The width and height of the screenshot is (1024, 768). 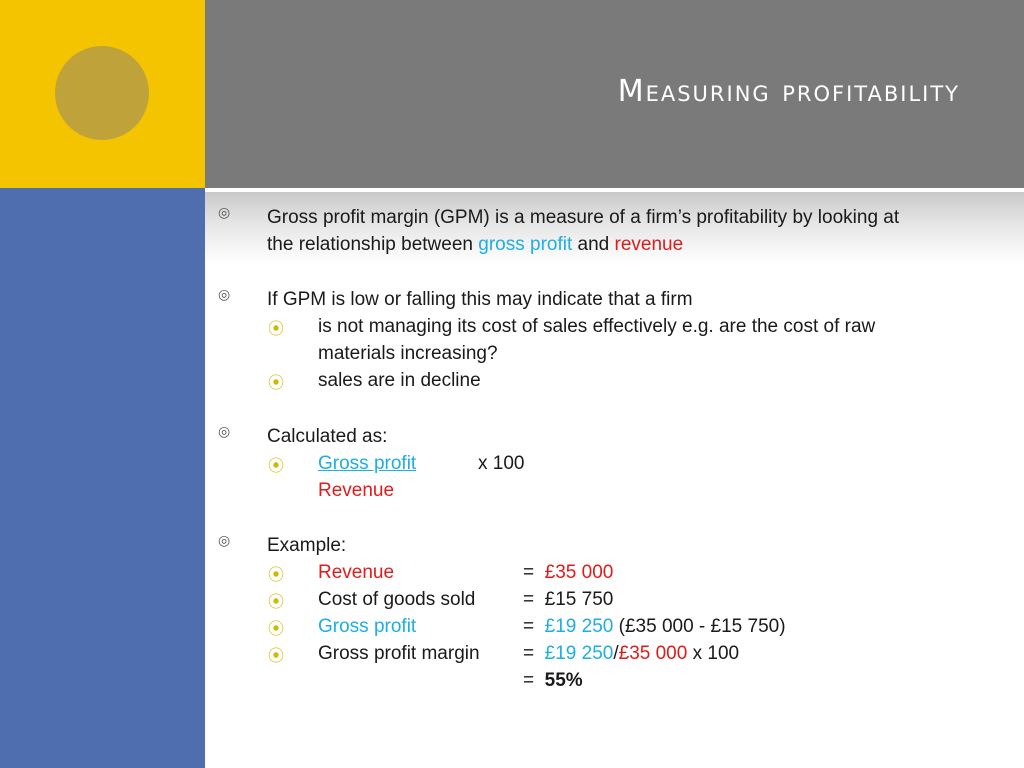 What do you see at coordinates (649, 244) in the screenshot?
I see `revenue-term: revenue` at bounding box center [649, 244].